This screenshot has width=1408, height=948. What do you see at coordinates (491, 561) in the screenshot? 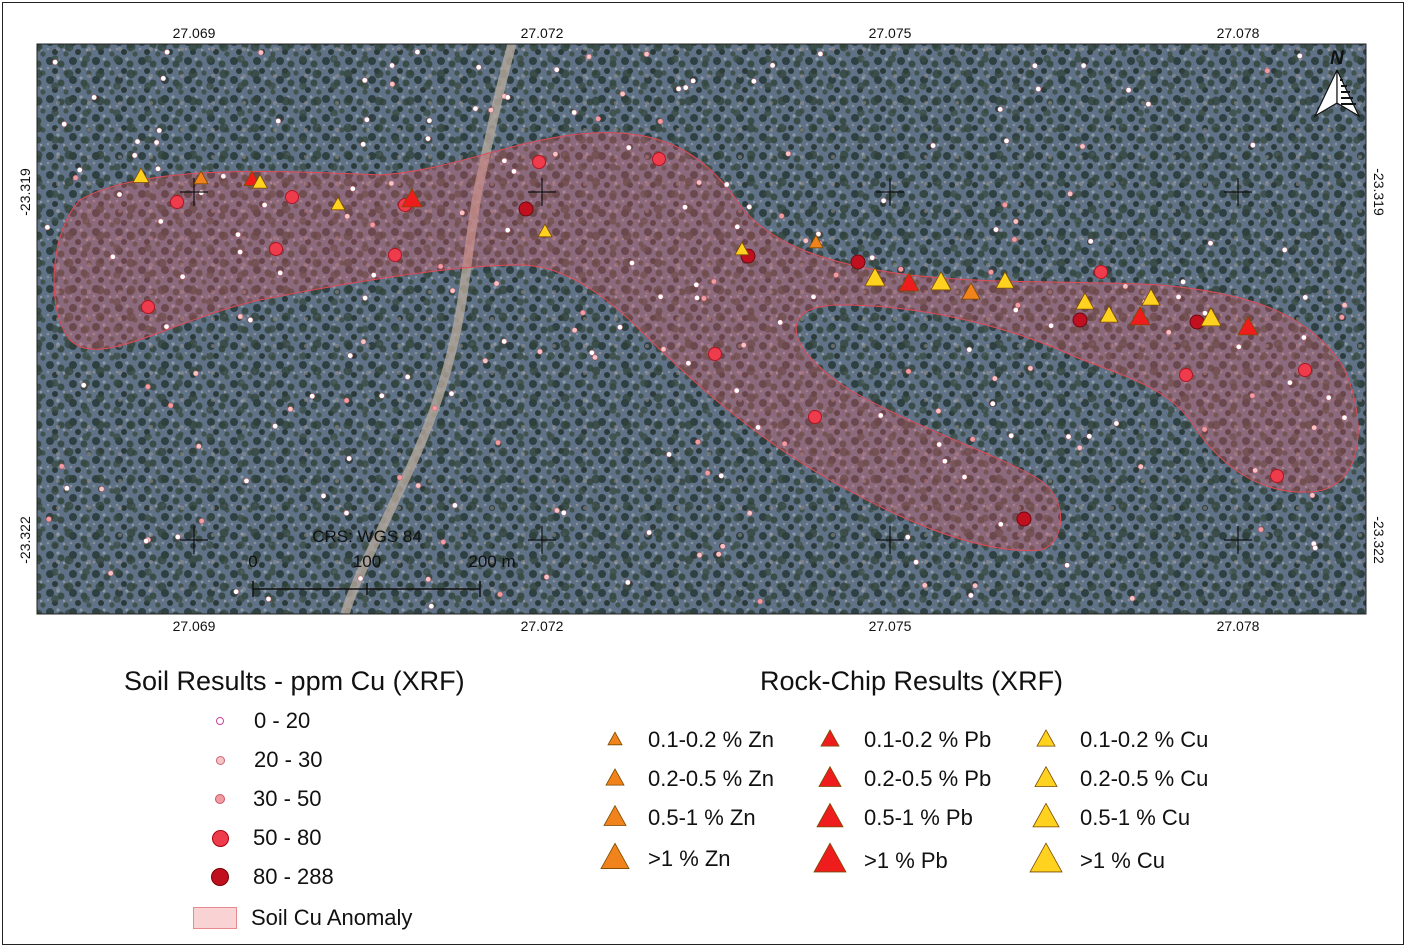
I see `scale-label-200: 200 m` at bounding box center [491, 561].